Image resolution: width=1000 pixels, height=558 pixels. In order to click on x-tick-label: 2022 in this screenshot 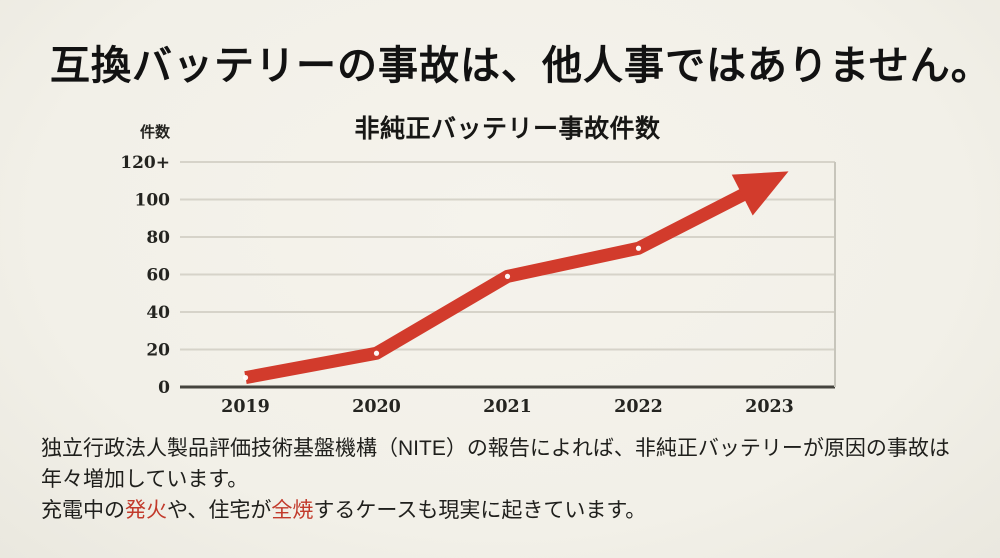, I will do `click(638, 407)`.